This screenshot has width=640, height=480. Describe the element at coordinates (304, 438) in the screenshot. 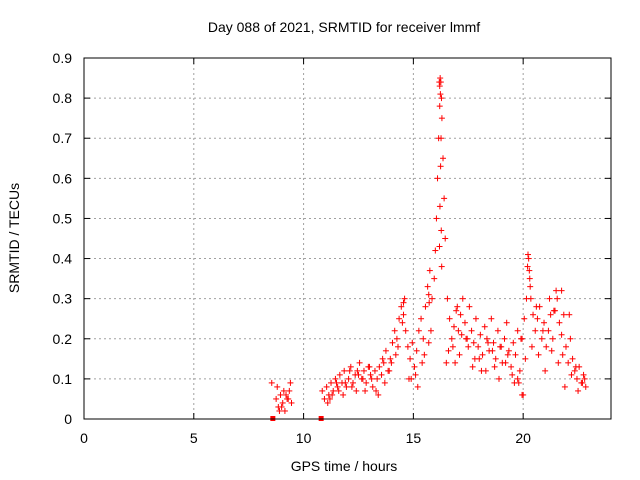

I see `x-tick-label: 10` at that location.